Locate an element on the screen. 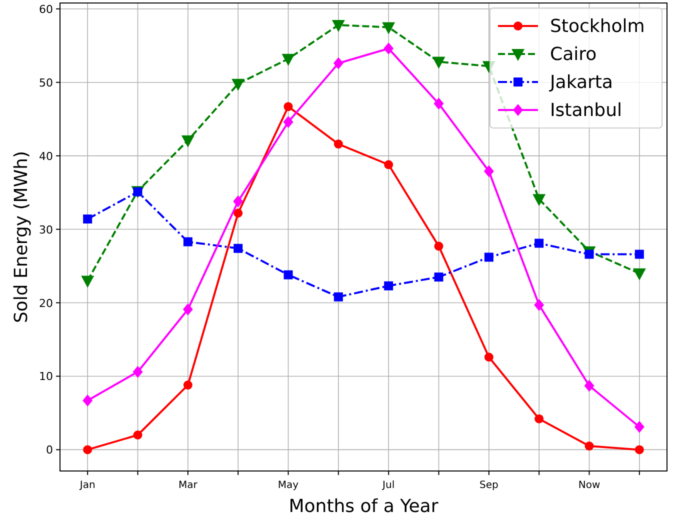 The height and width of the screenshot is (521, 686). y-tick-label: 10 is located at coordinates (46, 377).